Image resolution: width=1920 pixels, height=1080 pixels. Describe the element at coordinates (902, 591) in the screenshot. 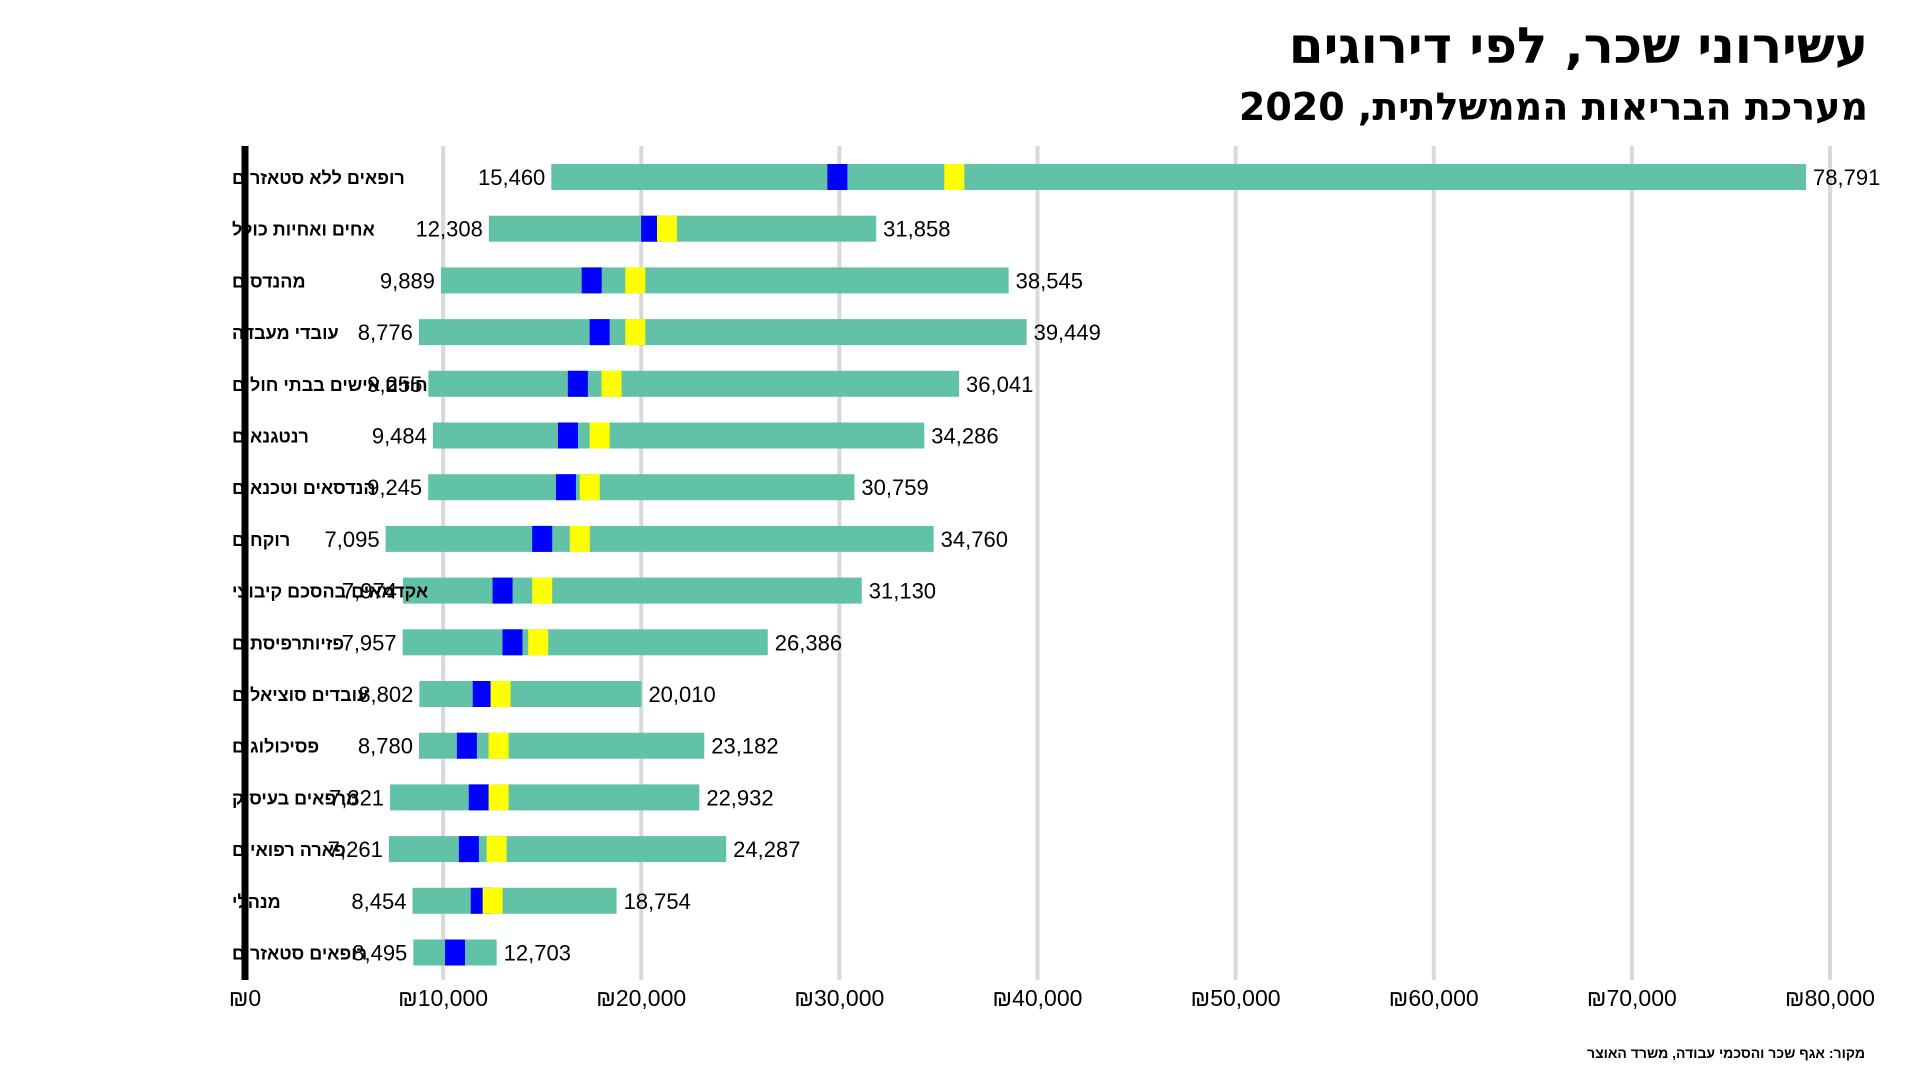

I see `max-value-label: 31,130` at that location.